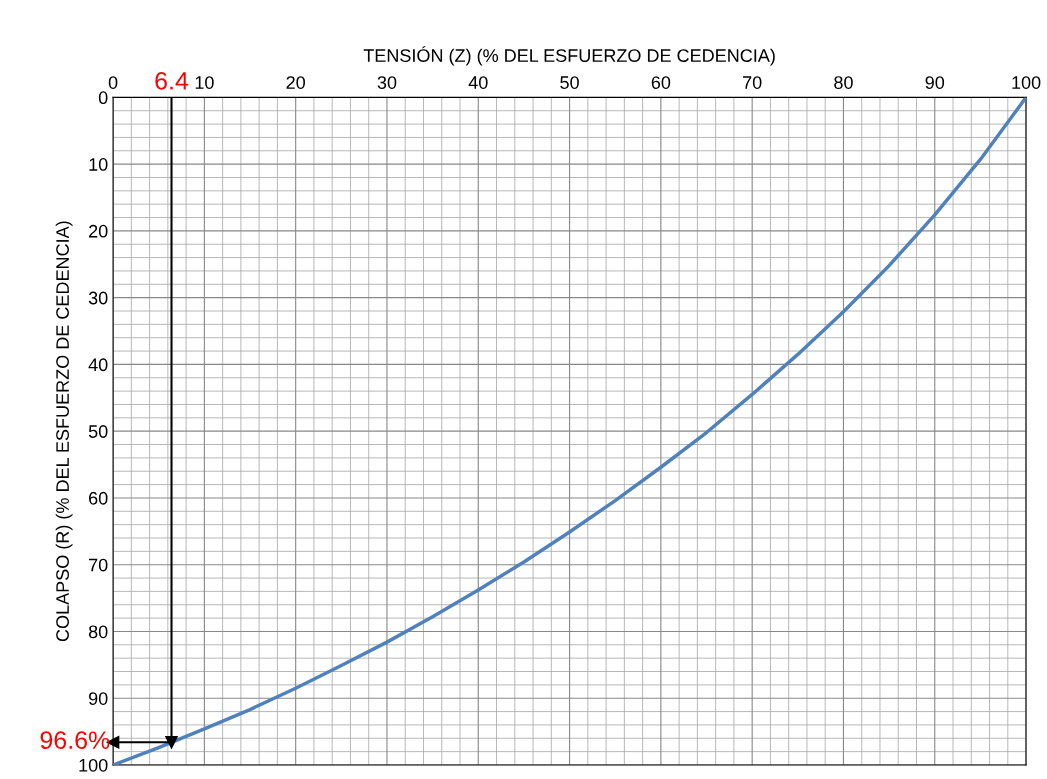 The height and width of the screenshot is (779, 1047). I want to click on y-tick-label: 100, so click(93, 765).